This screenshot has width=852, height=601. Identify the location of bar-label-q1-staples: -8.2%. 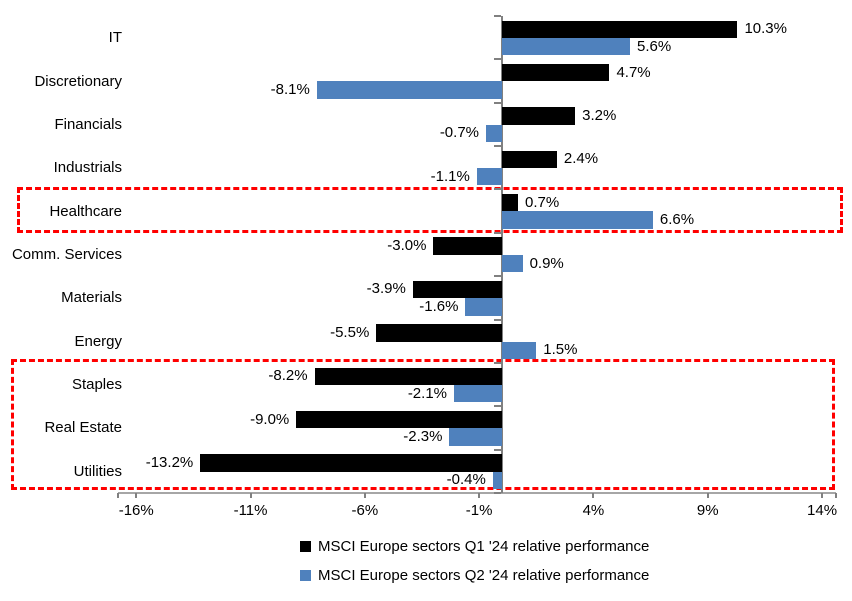
(288, 376).